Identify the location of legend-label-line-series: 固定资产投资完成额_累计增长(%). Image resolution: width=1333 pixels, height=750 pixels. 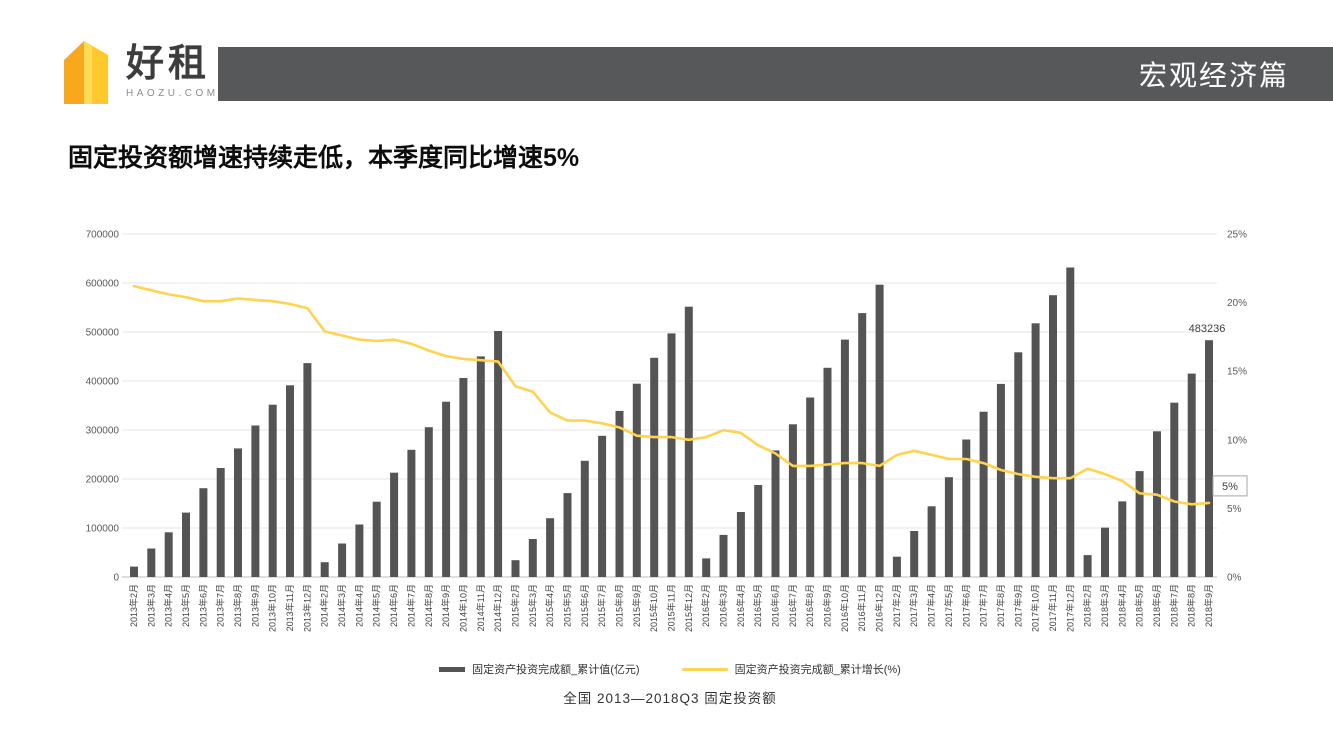
(817, 670).